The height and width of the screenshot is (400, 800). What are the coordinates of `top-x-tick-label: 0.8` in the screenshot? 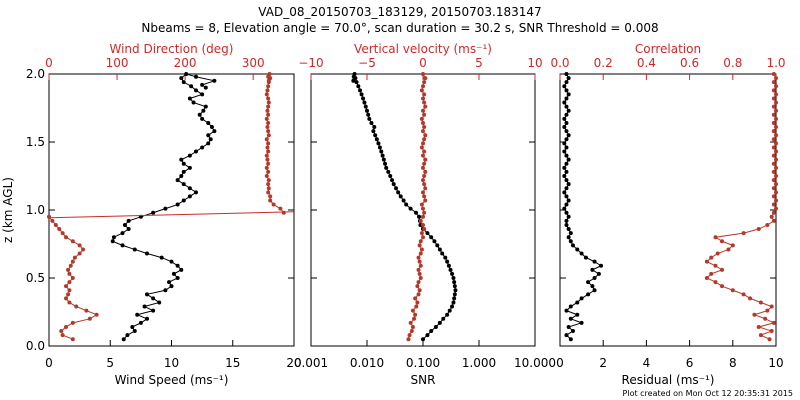 It's located at (732, 63).